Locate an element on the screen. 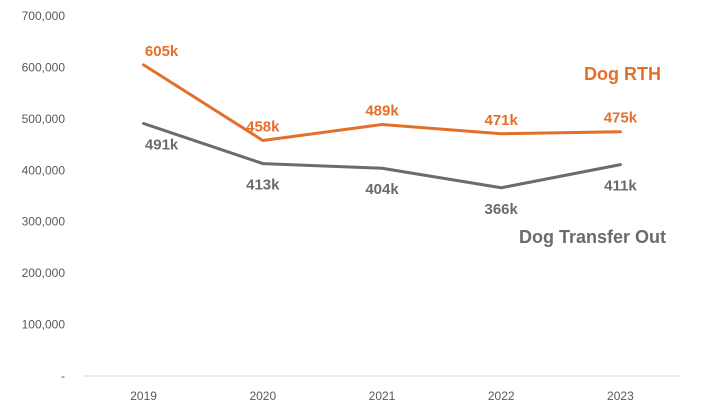  series-name-label: Dog RTH is located at coordinates (622, 74).